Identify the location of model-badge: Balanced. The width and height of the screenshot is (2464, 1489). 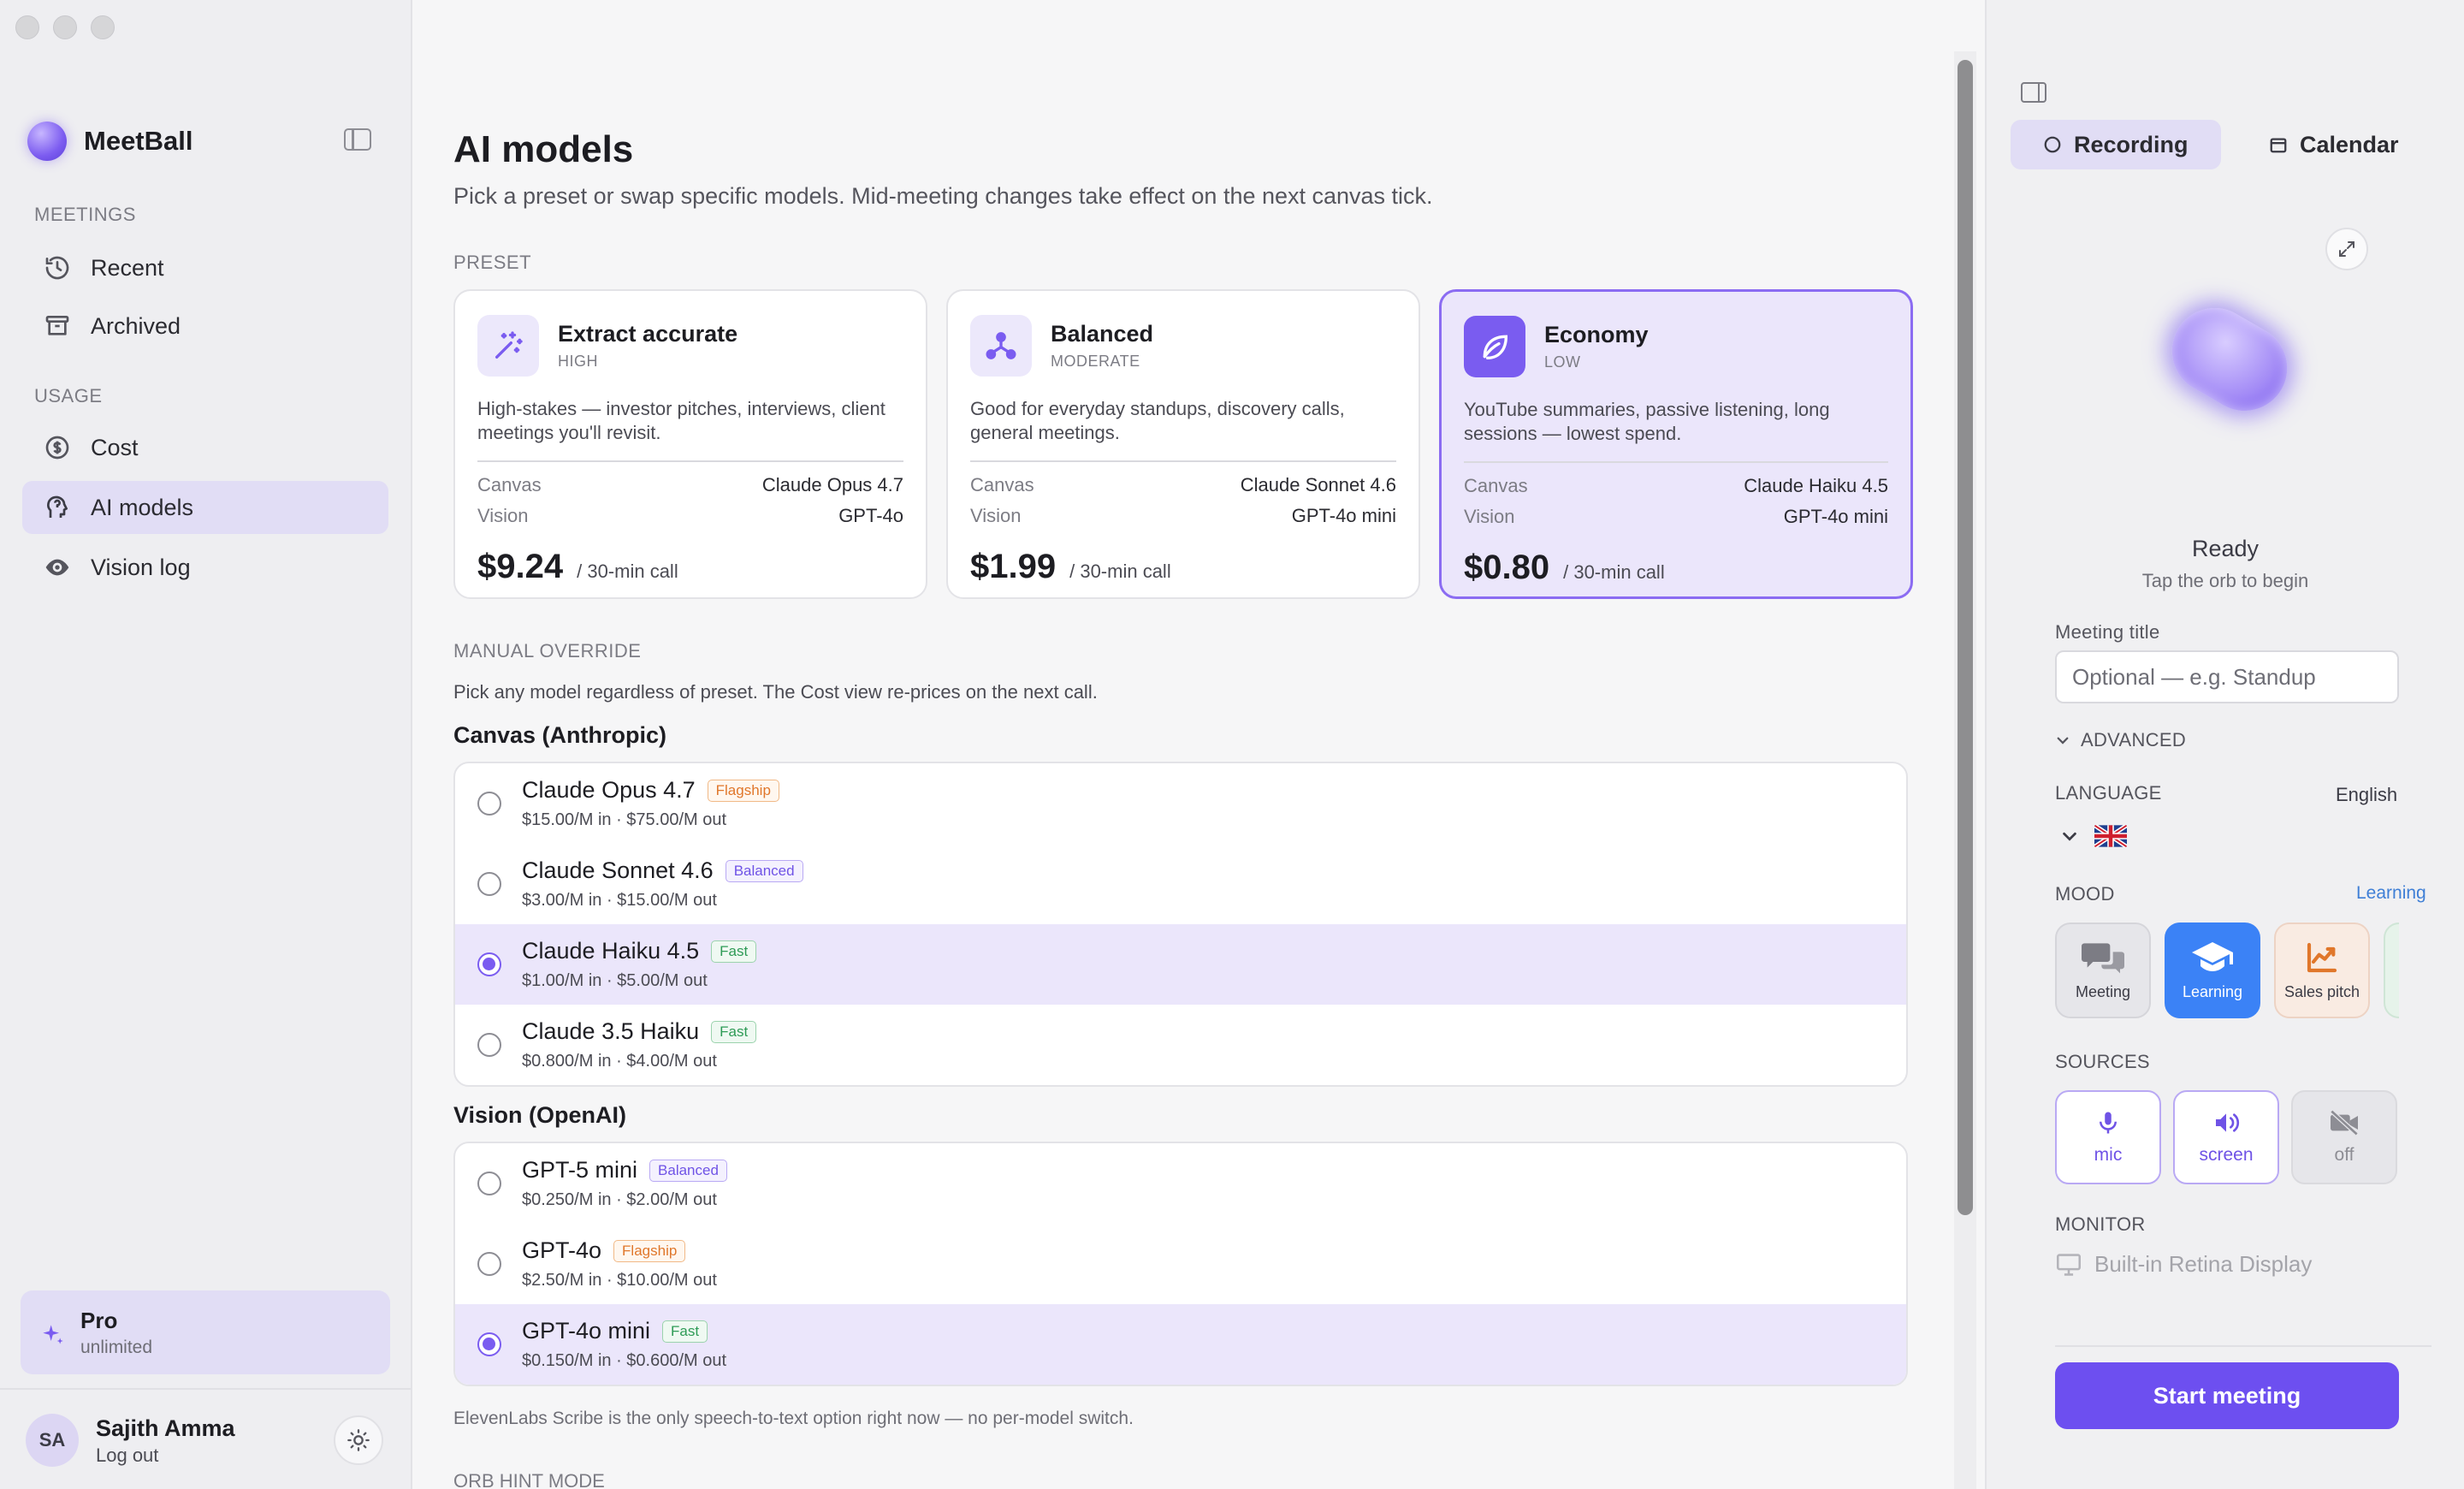
(688, 1170).